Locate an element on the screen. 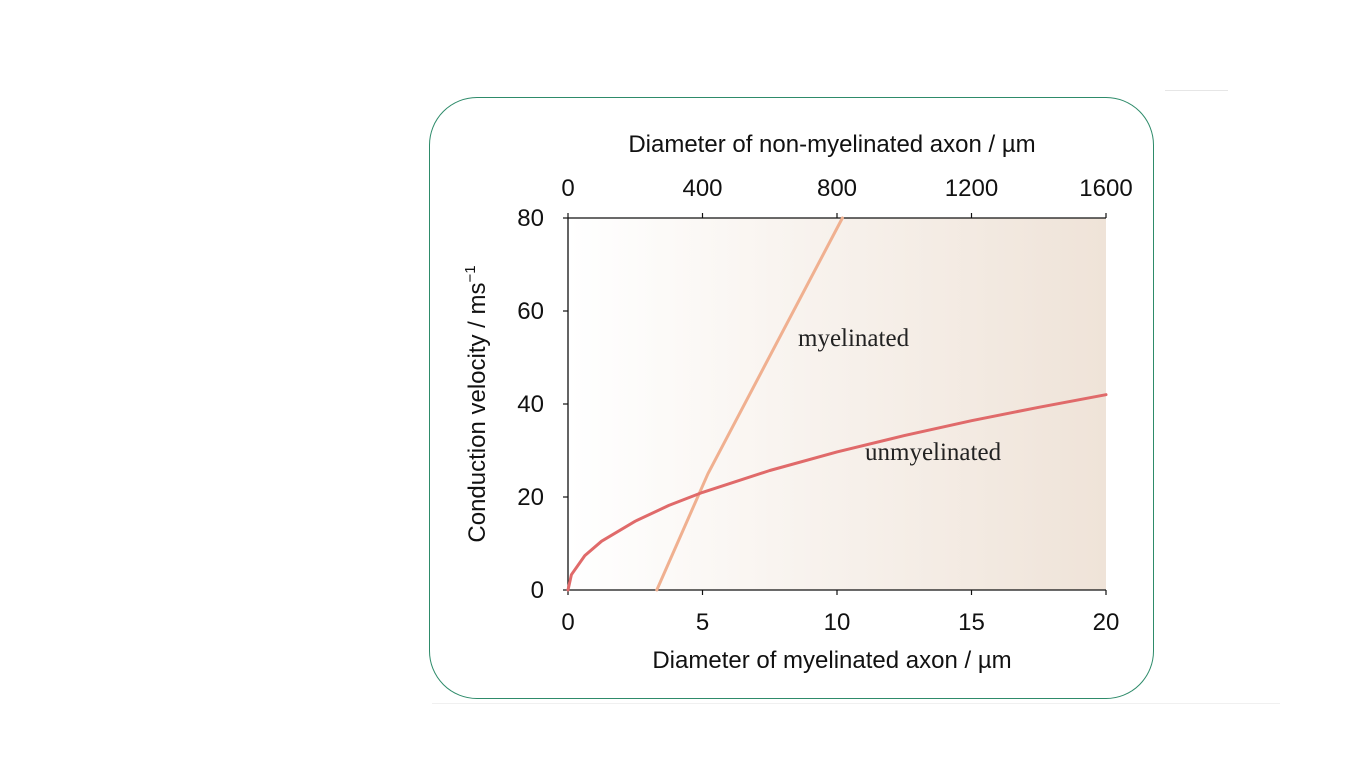 The height and width of the screenshot is (768, 1366). x-top-tick-label: 800 is located at coordinates (837, 188).